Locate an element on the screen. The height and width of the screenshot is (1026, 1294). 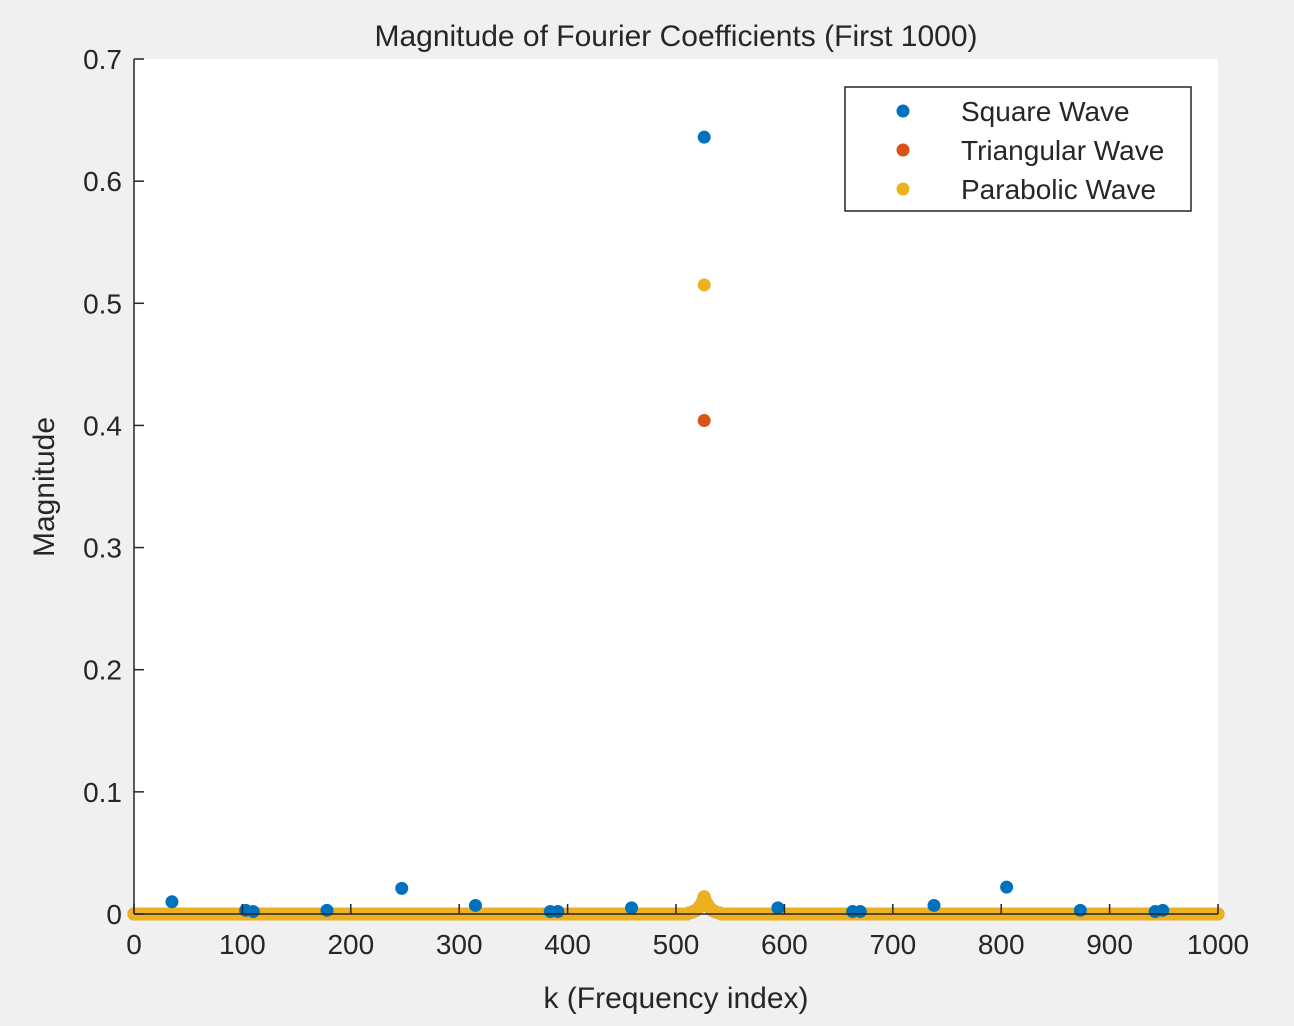
y-axis-label: Magnitude is located at coordinates (44, 487).